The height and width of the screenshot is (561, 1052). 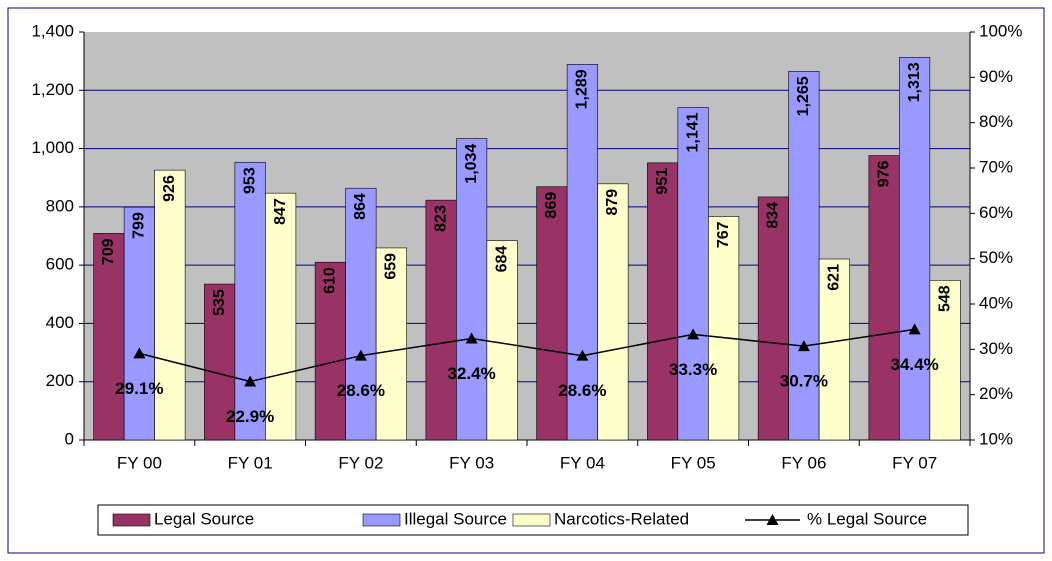 I want to click on x-tick-label: FY 02, so click(x=360, y=462).